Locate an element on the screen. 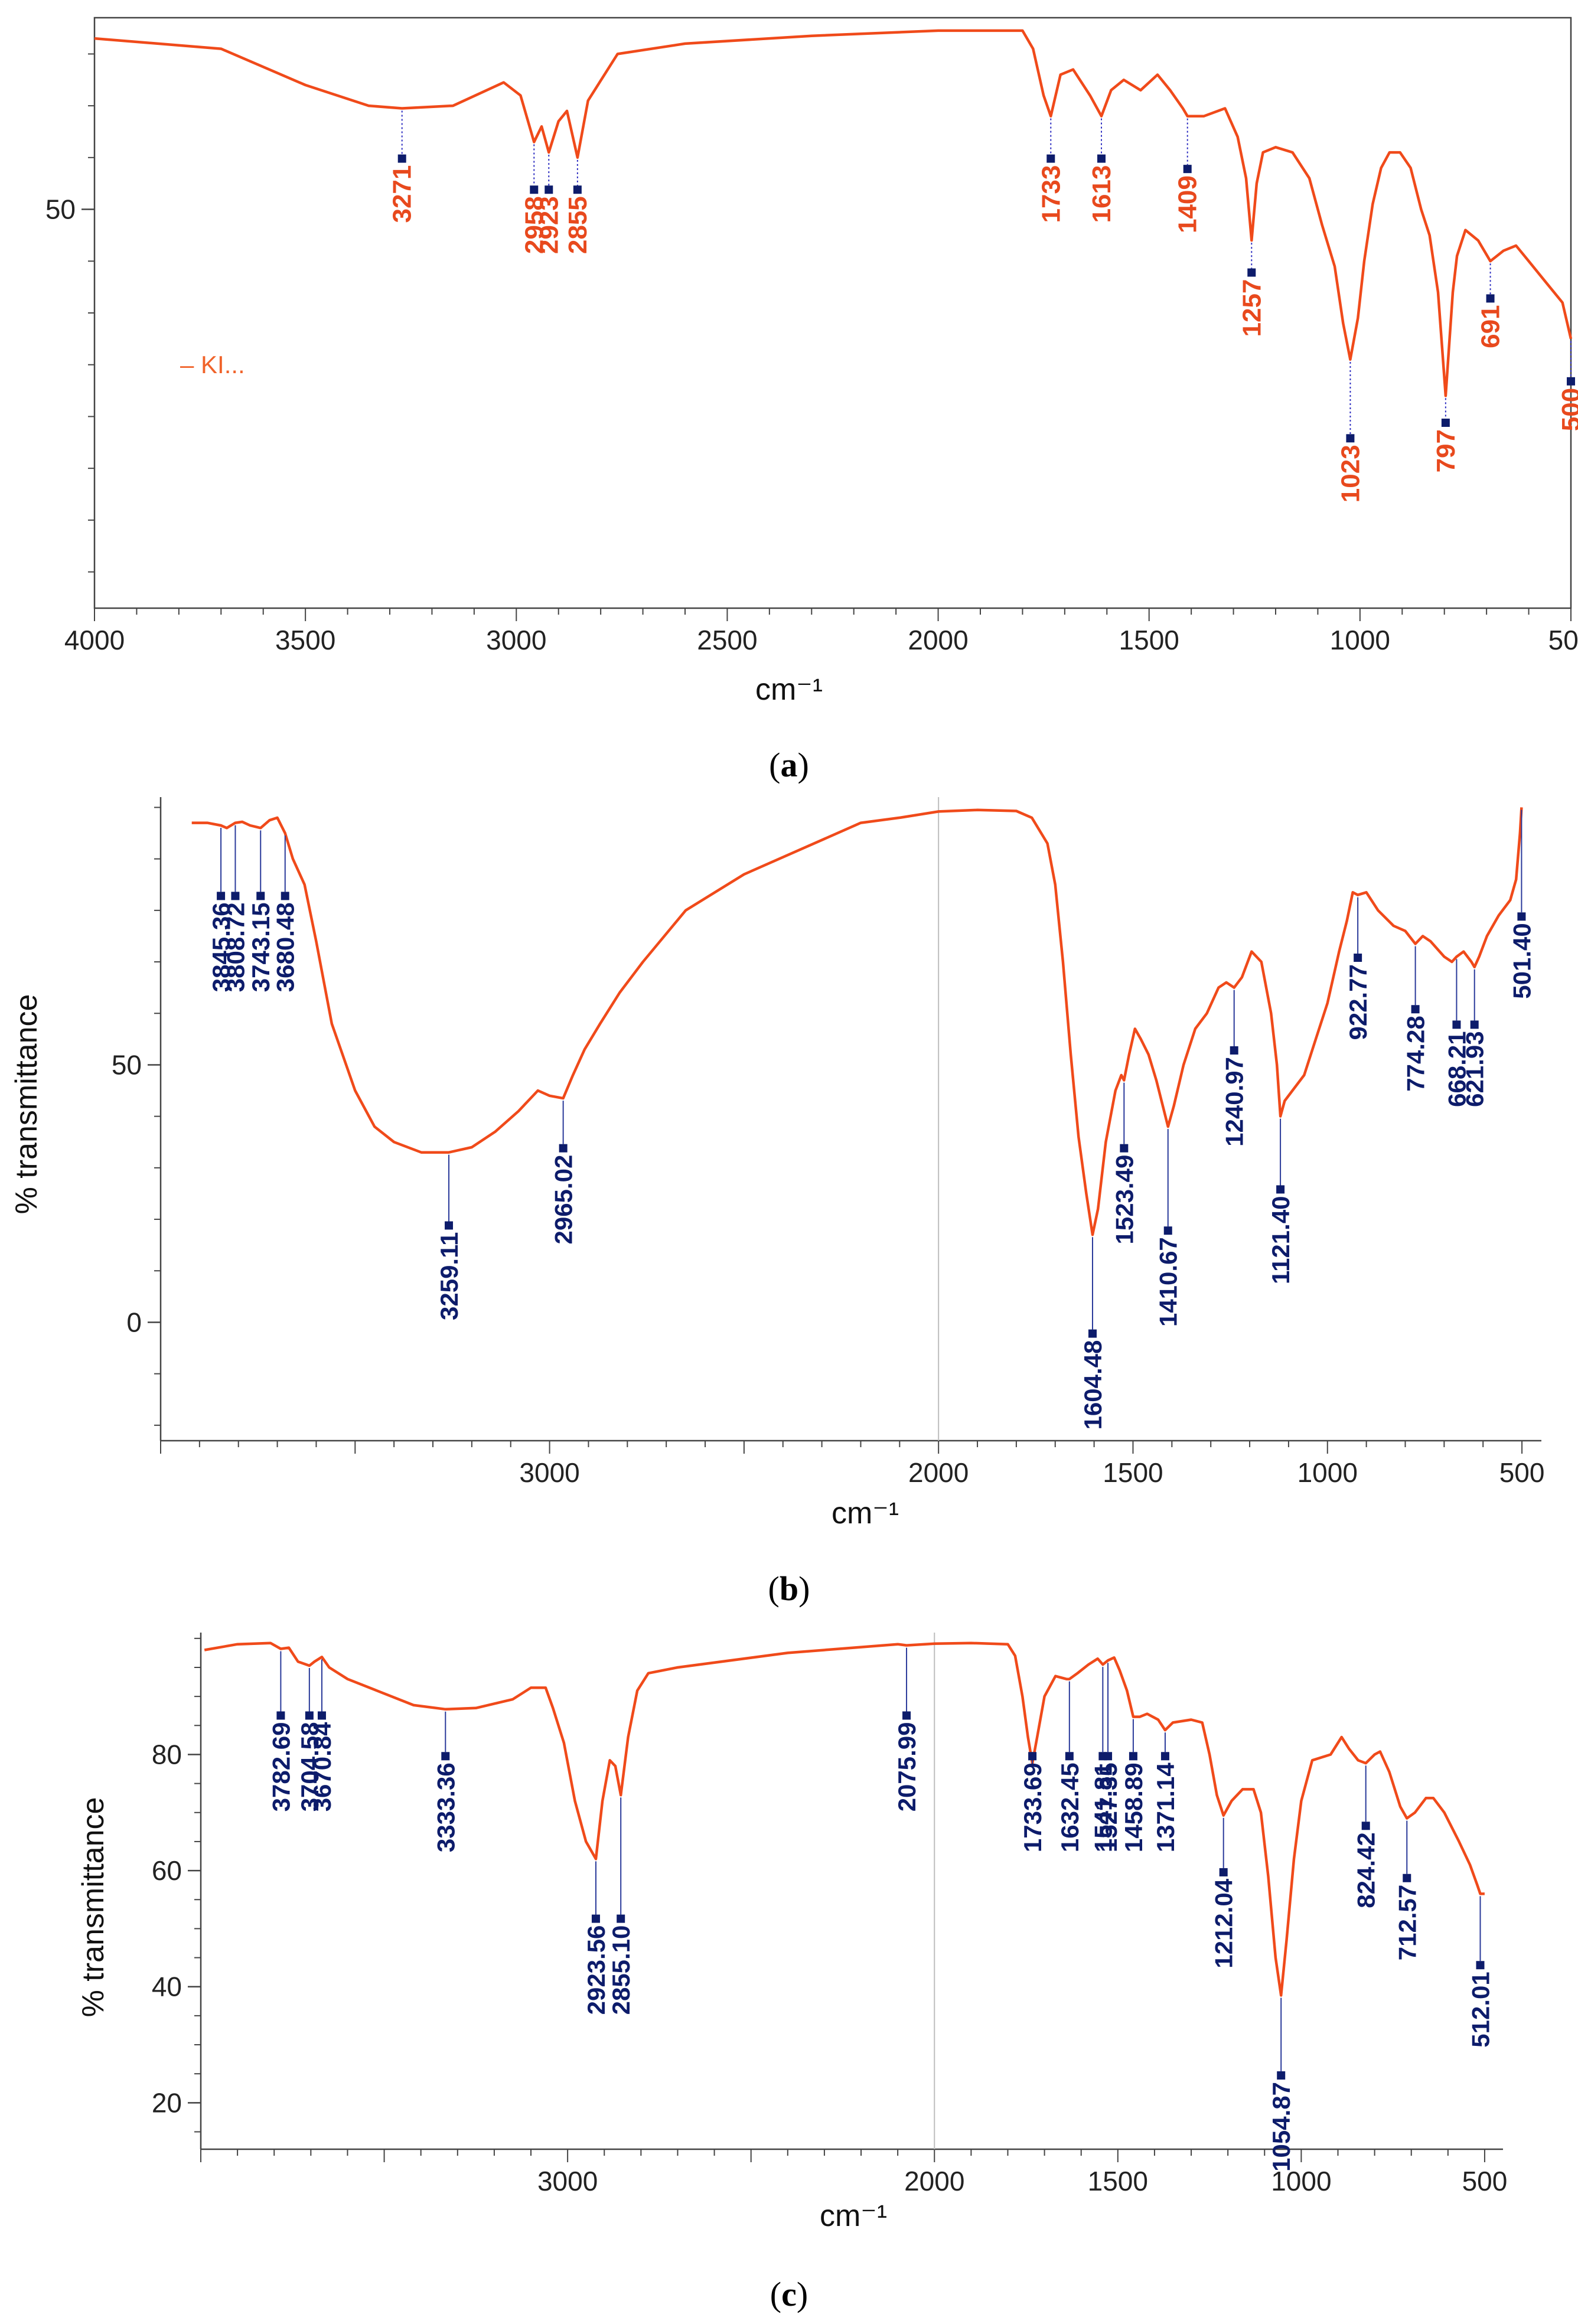  peak-label: 3670.84 is located at coordinates (322, 1766).